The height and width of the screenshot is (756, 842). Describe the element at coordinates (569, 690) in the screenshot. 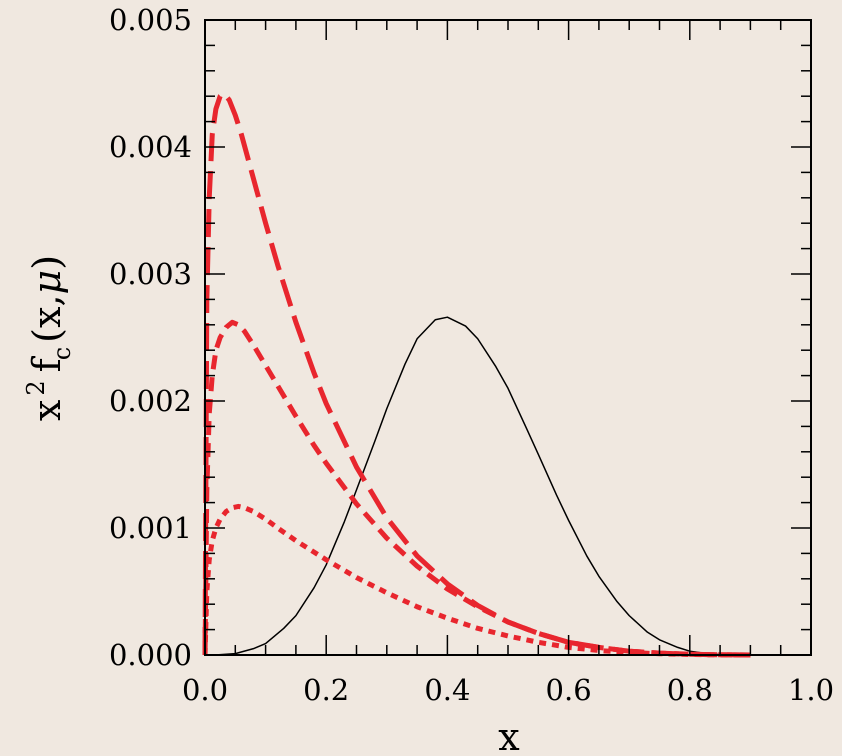

I see `x-tick-label: 0.6` at that location.